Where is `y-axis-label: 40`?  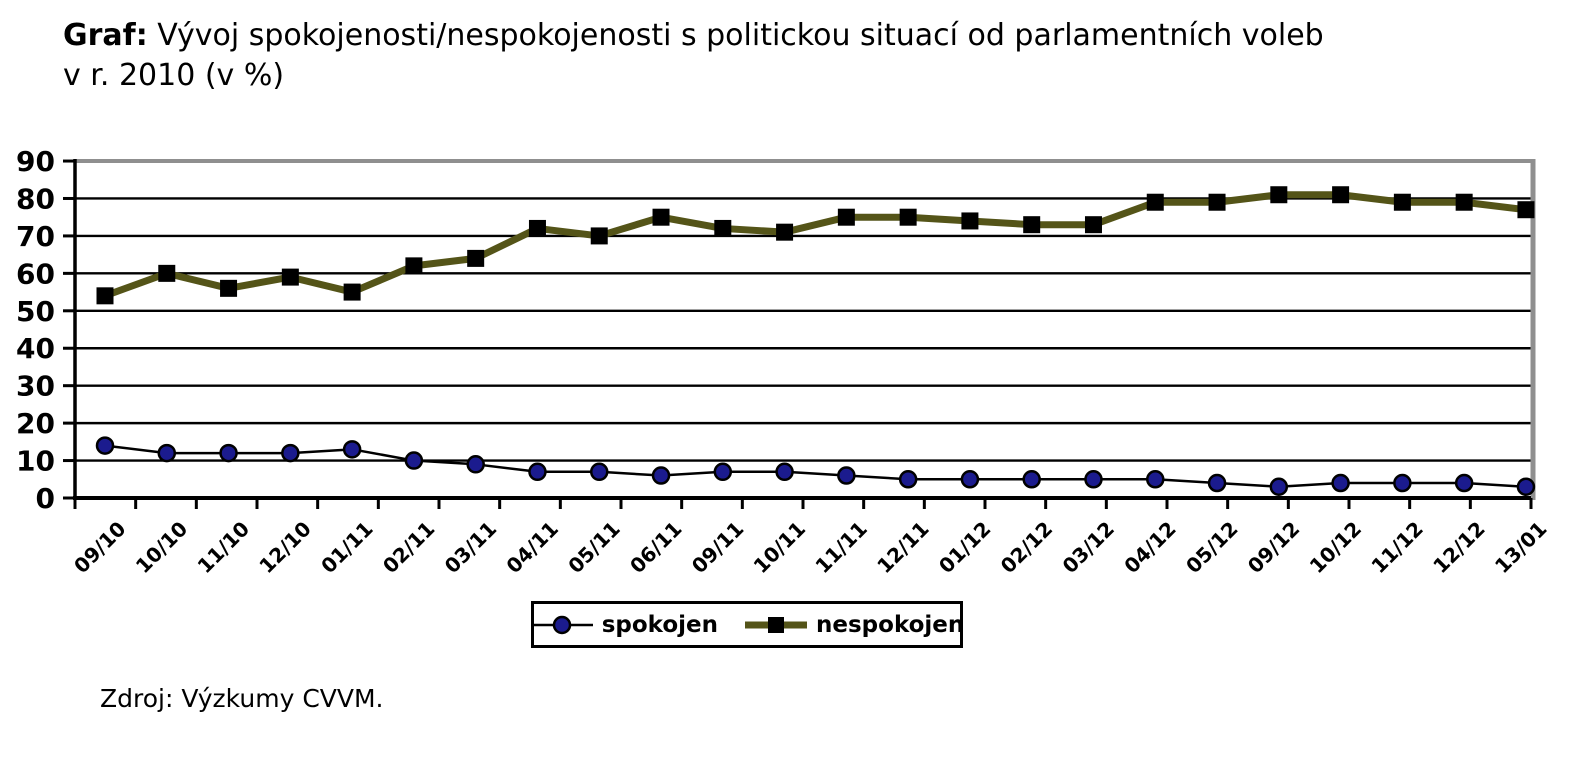 y-axis-label: 40 is located at coordinates (35, 348).